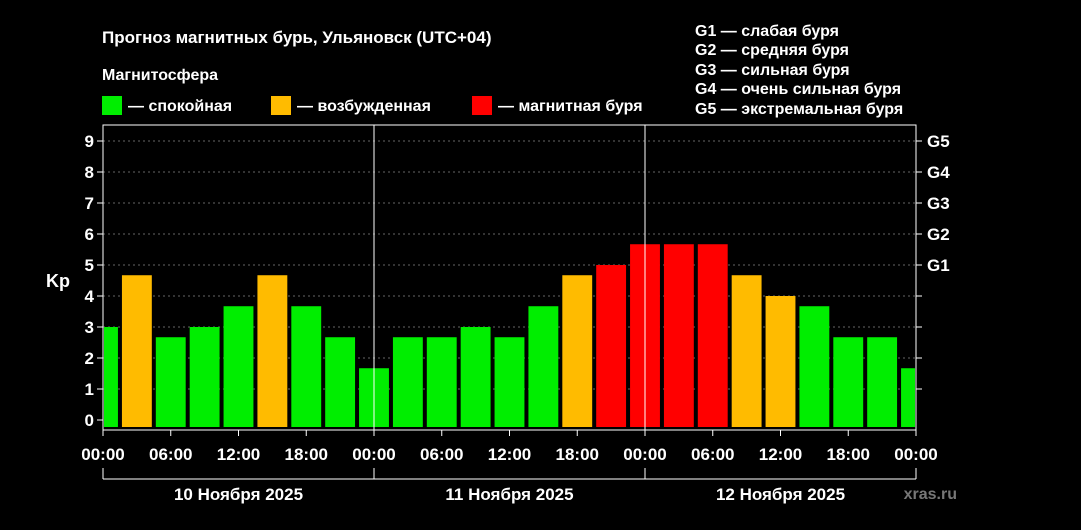 The width and height of the screenshot is (1081, 530). What do you see at coordinates (89, 141) in the screenshot?
I see `y-tick-label: 9` at bounding box center [89, 141].